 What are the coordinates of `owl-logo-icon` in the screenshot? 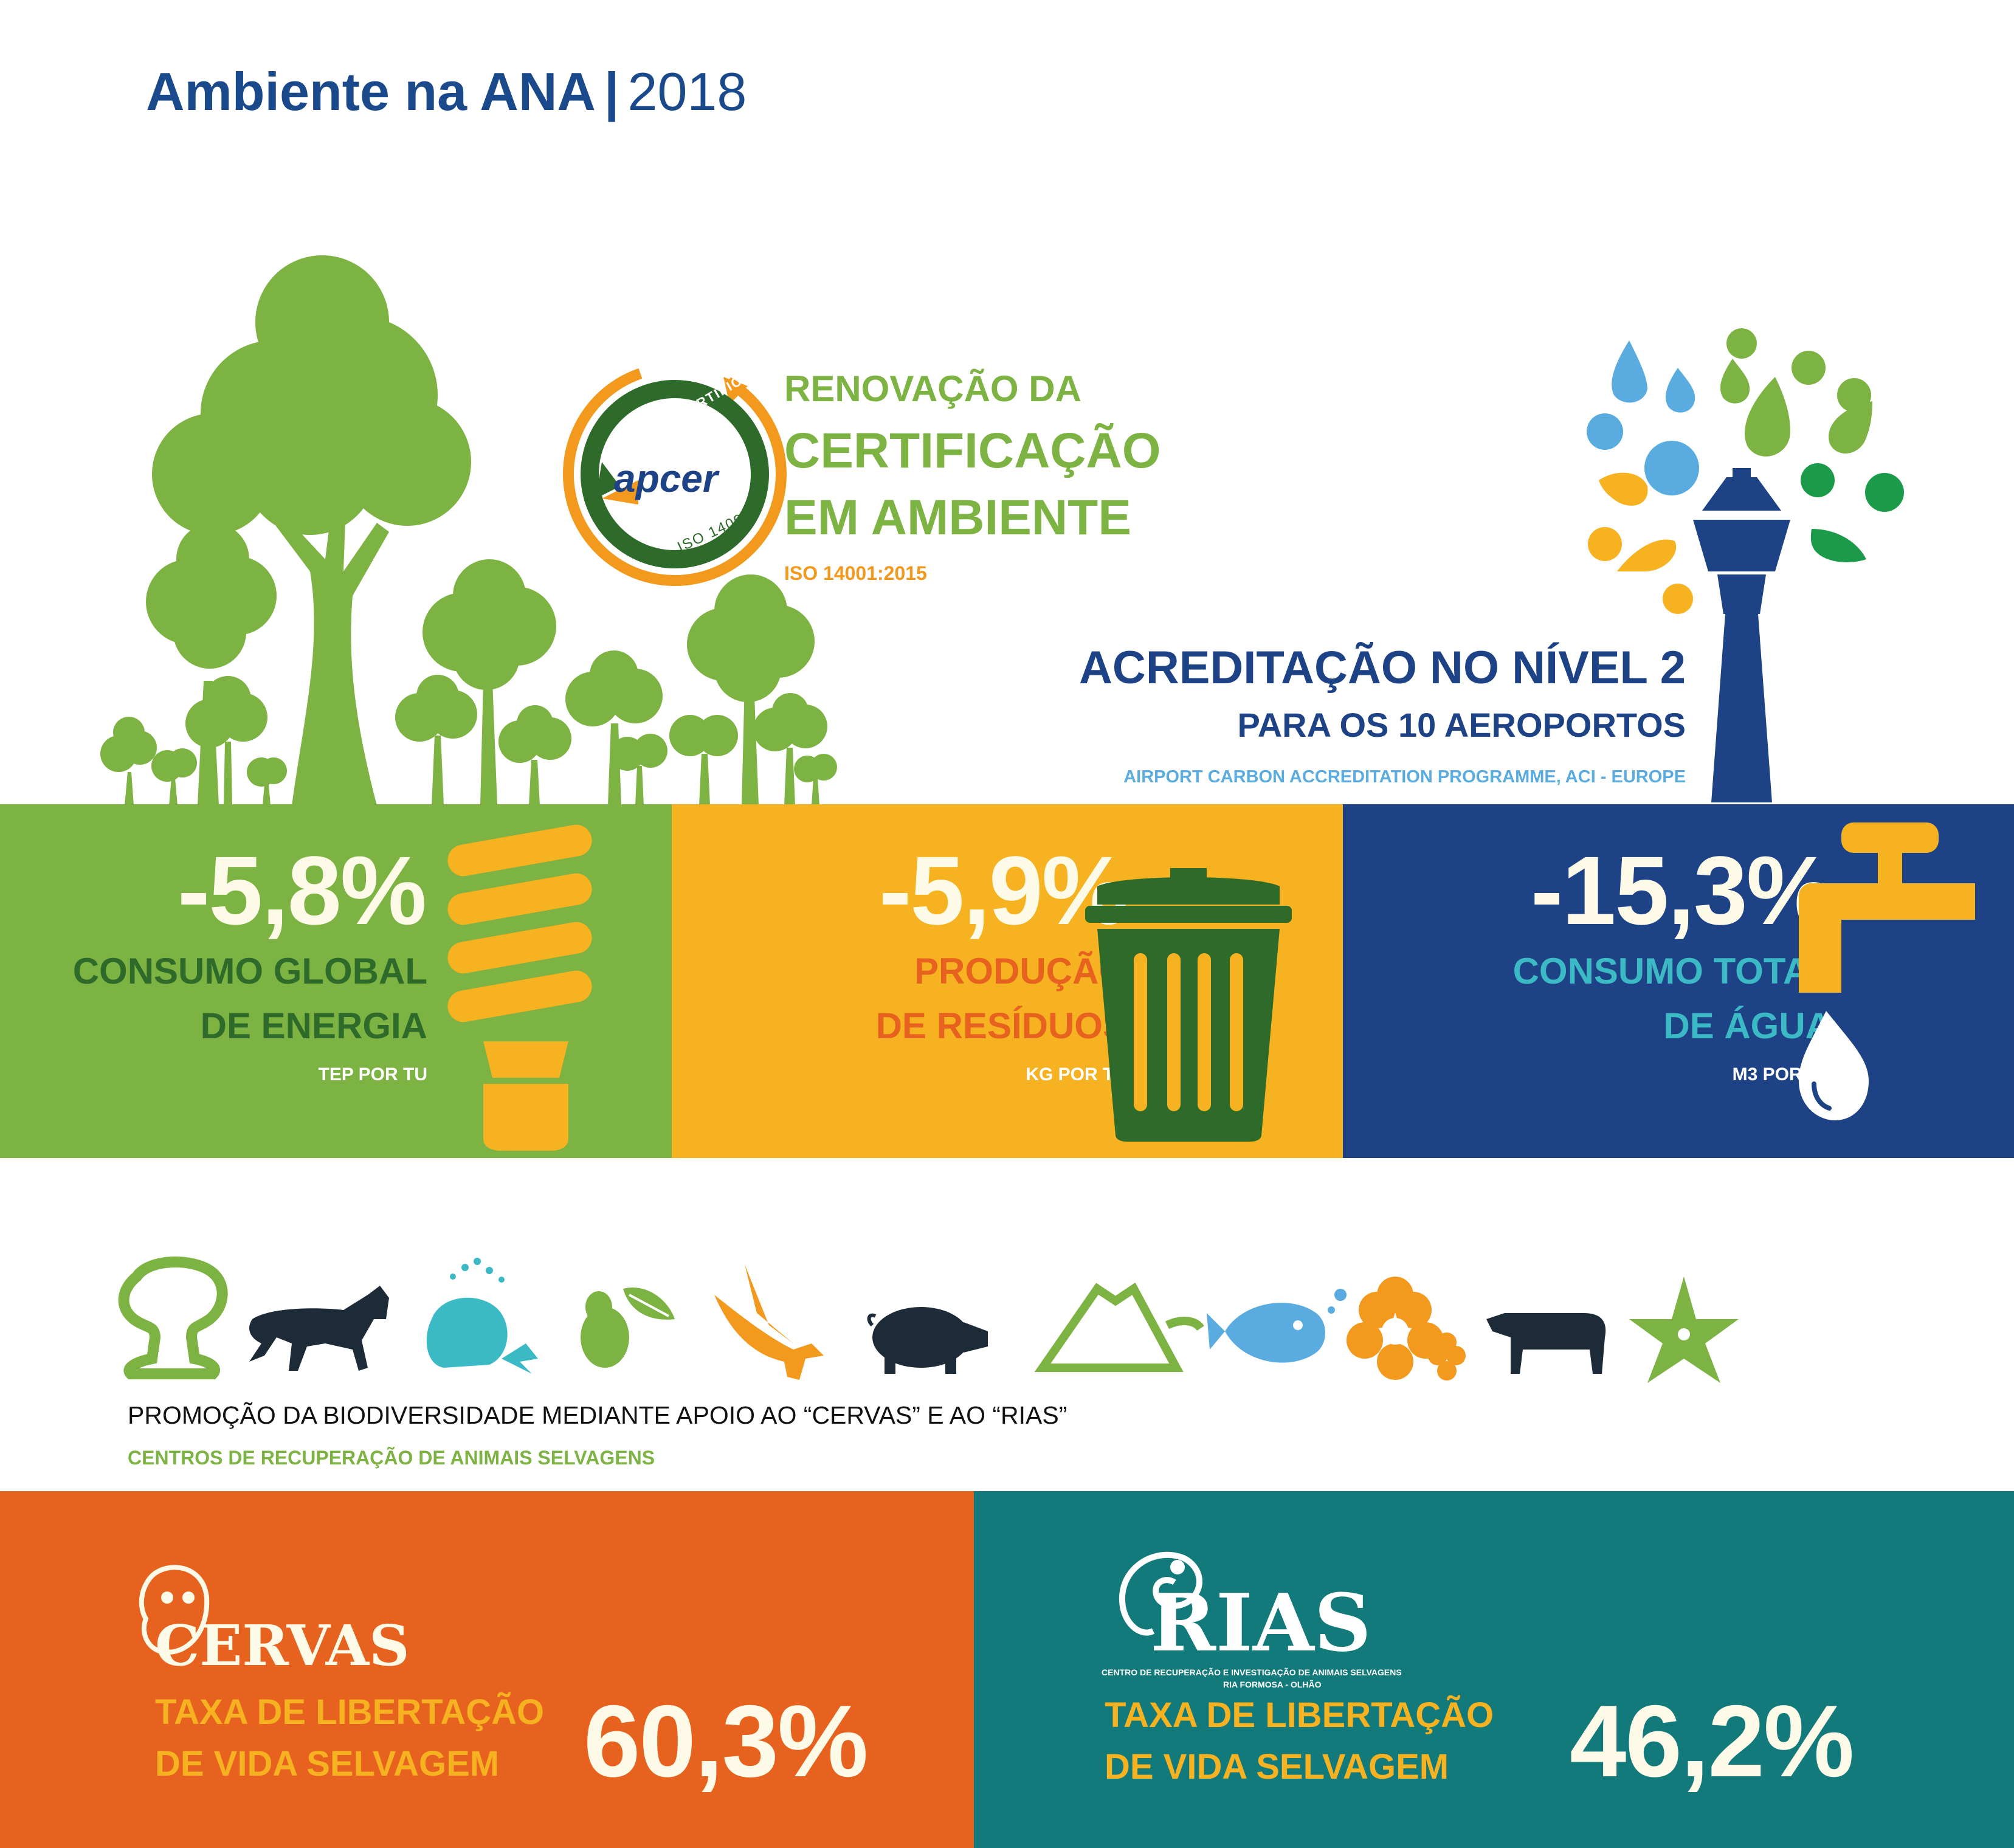 It's located at (174, 1610).